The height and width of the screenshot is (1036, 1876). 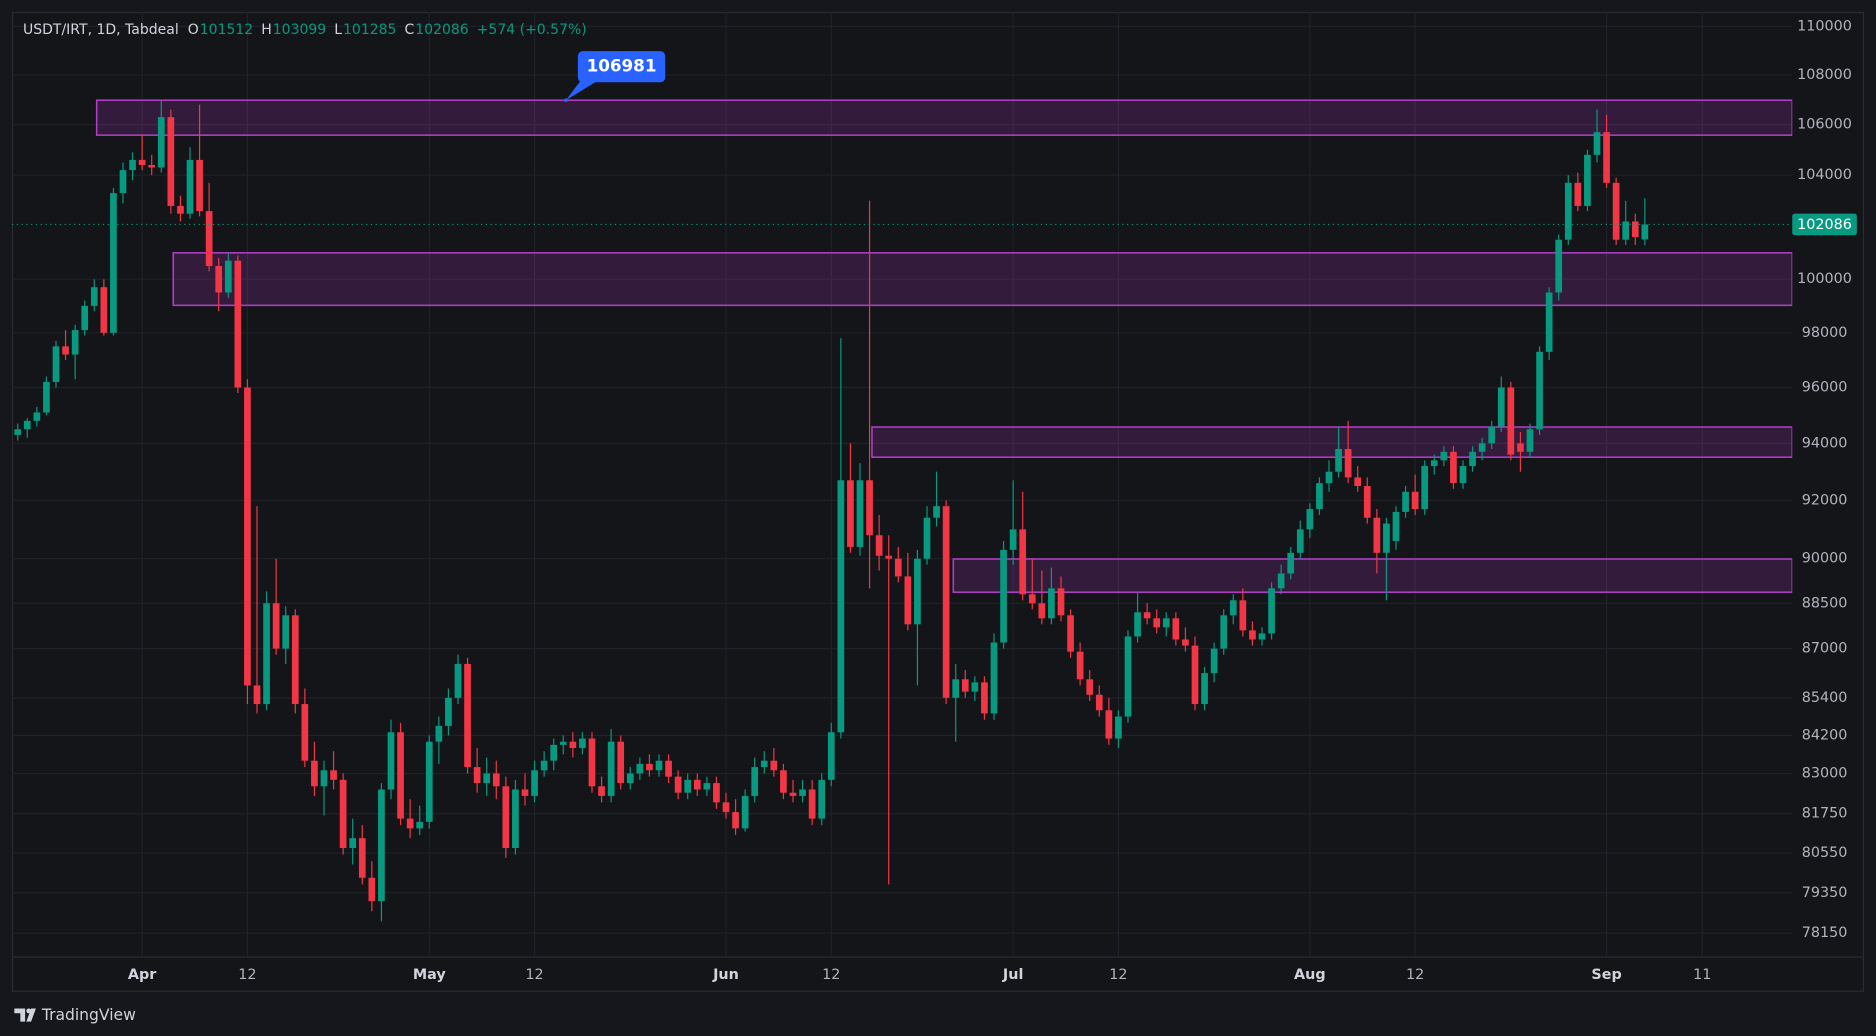 I want to click on ohlc-value: 102086, so click(x=442, y=30).